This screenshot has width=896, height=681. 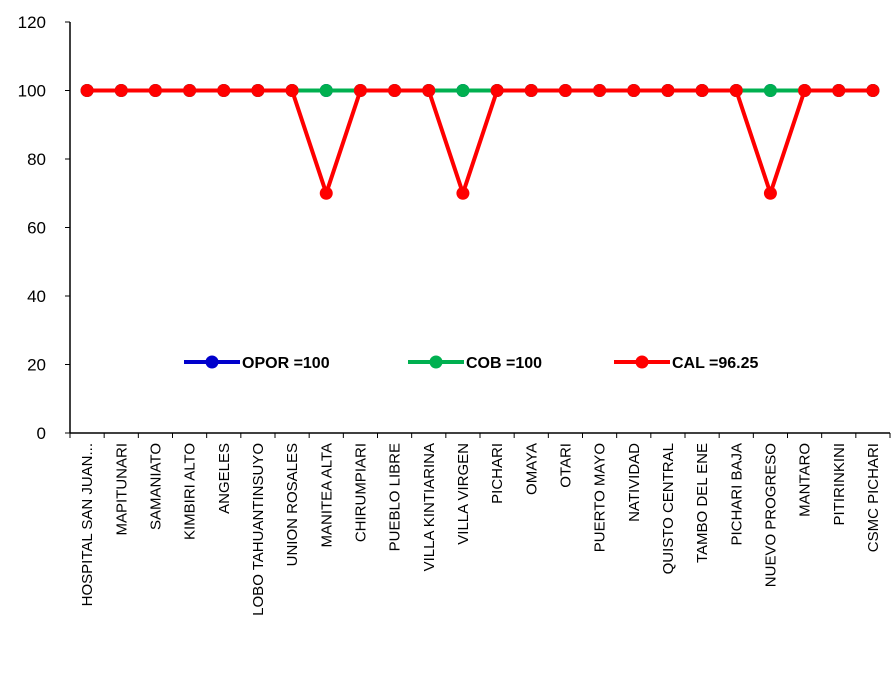 I want to click on x-tick-label: PUERTO MAYO, so click(x=600, y=497).